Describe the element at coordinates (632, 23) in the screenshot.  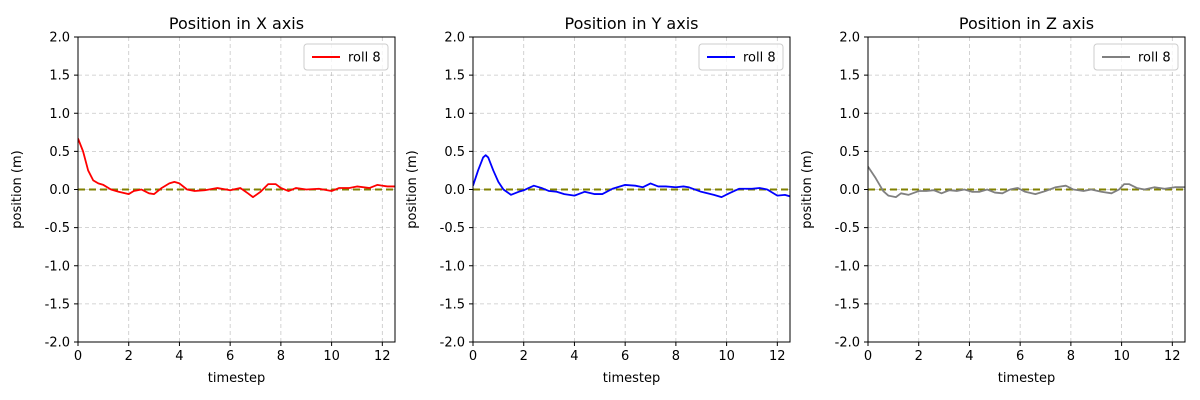
I see `chart-title: Position in Y axis` at that location.